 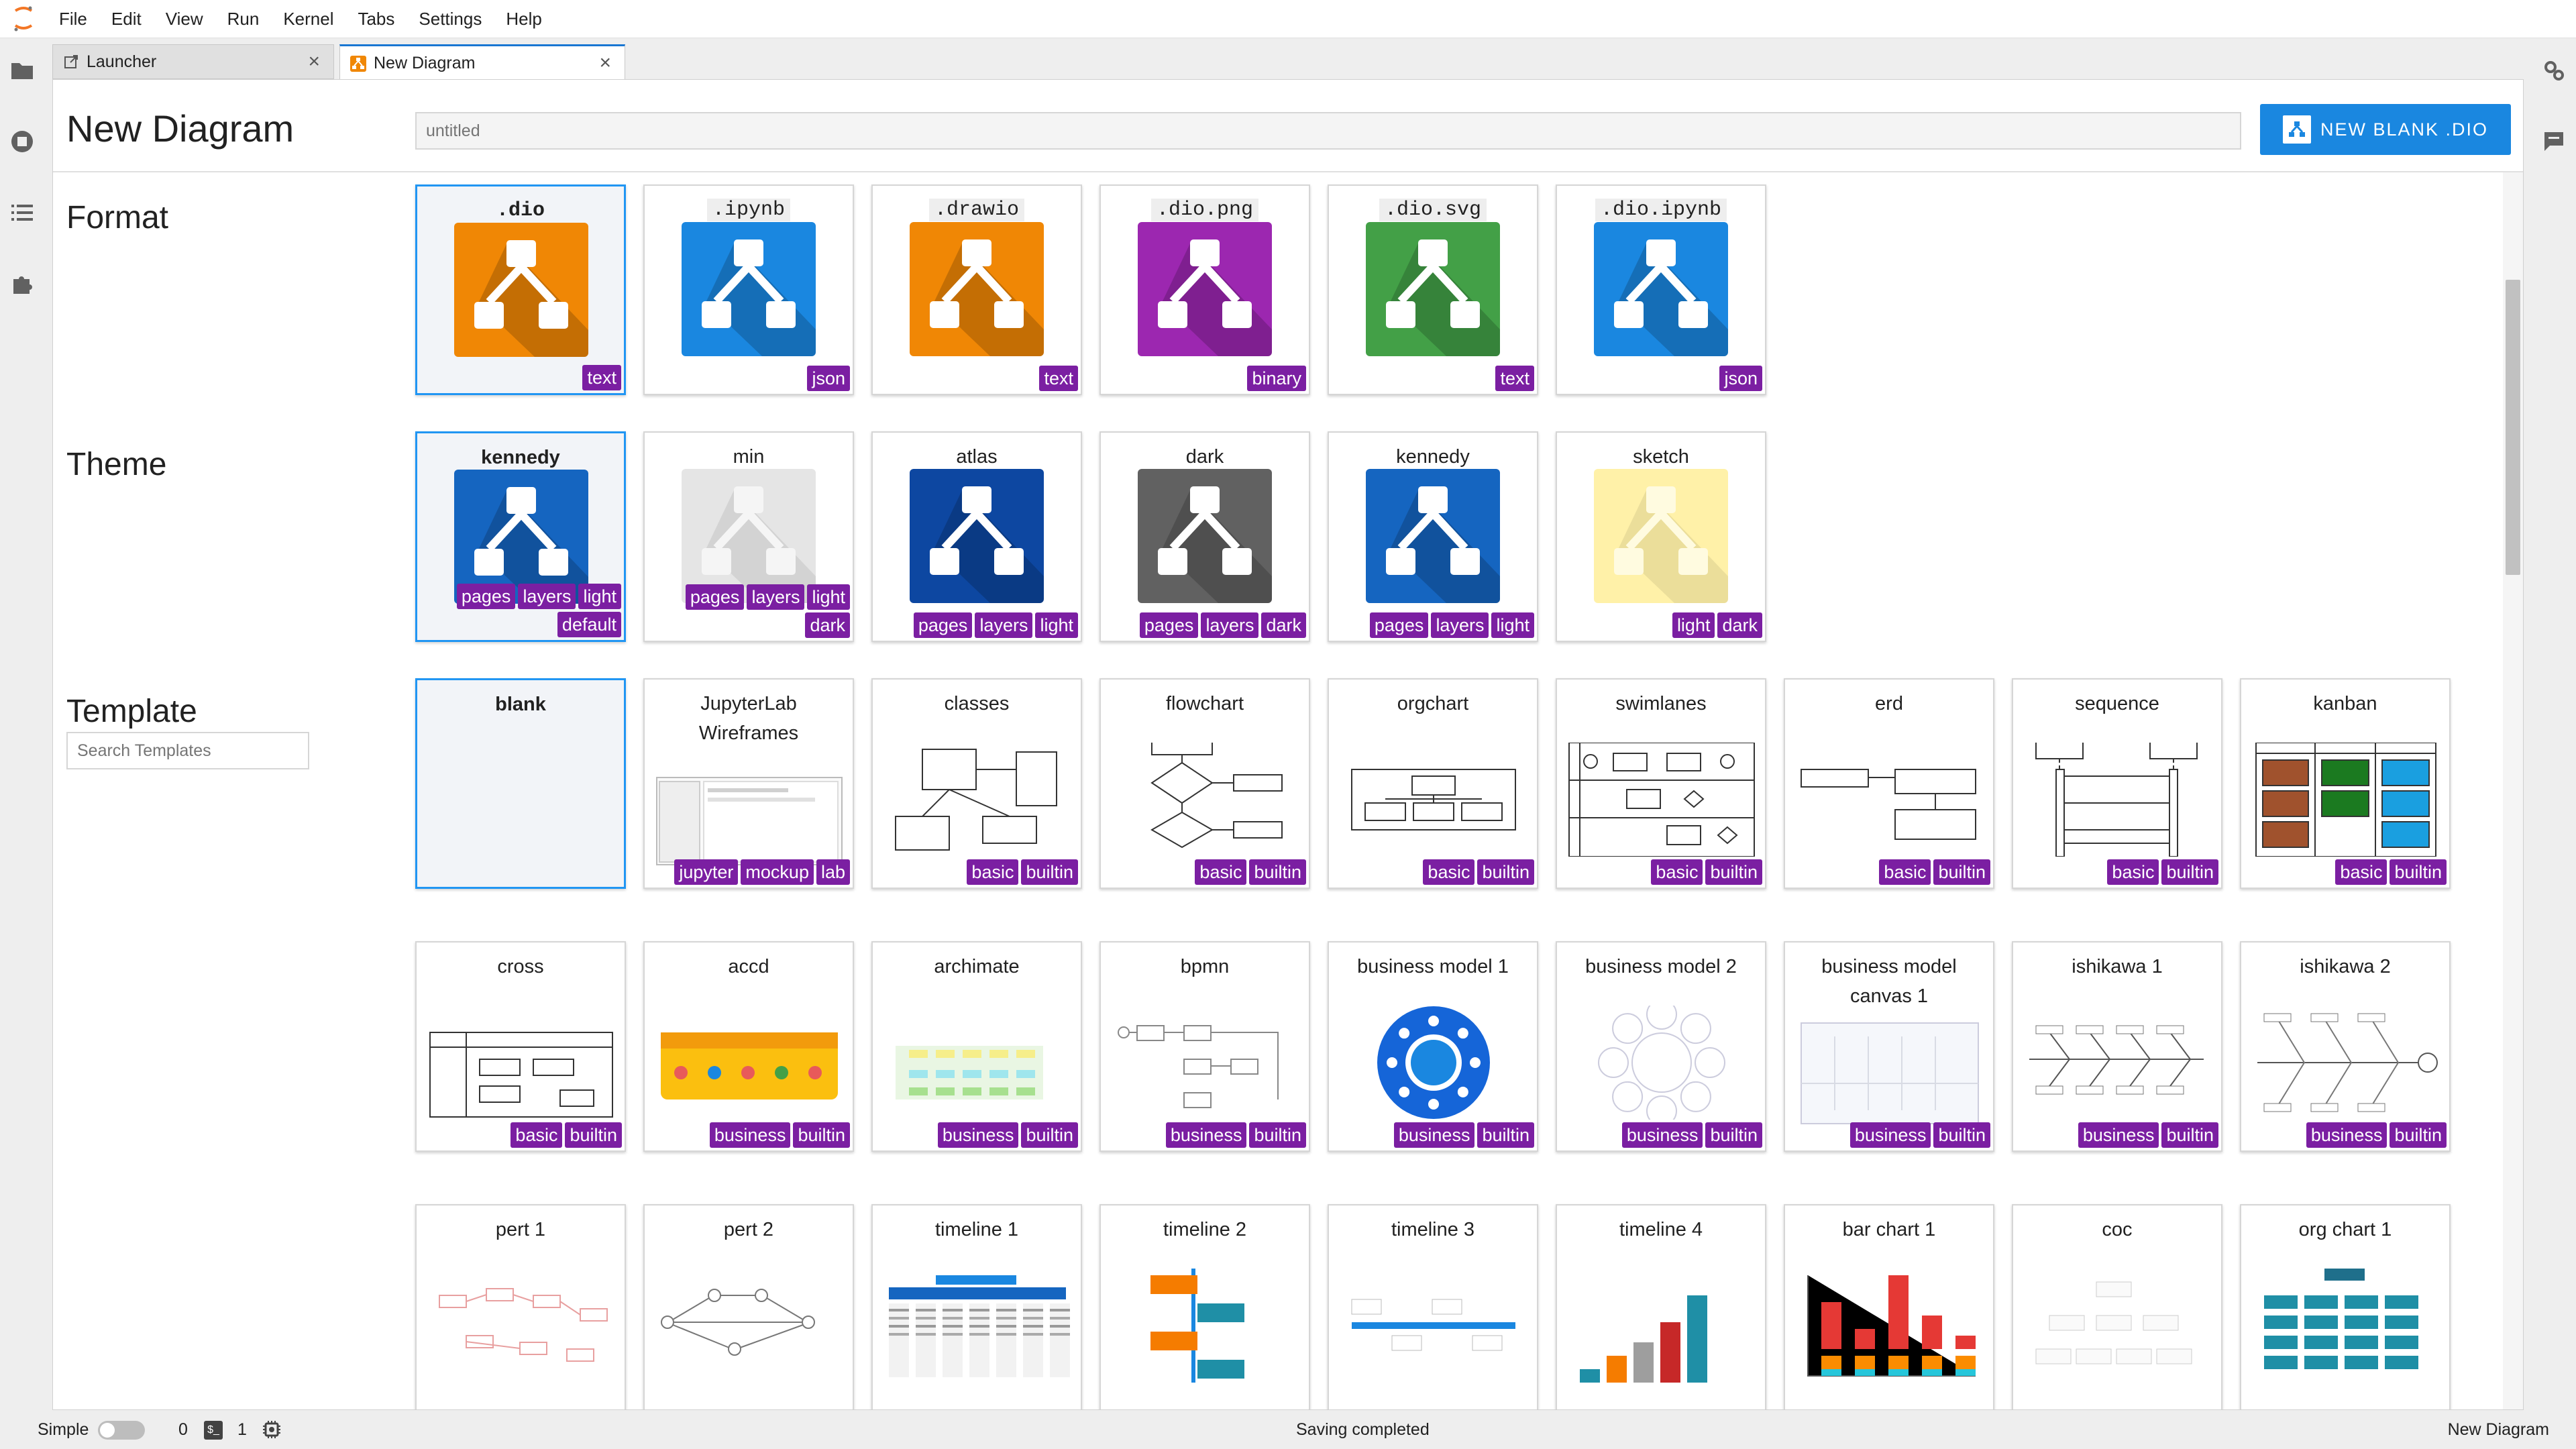 I want to click on template-card: timeline 1, so click(x=976, y=1306).